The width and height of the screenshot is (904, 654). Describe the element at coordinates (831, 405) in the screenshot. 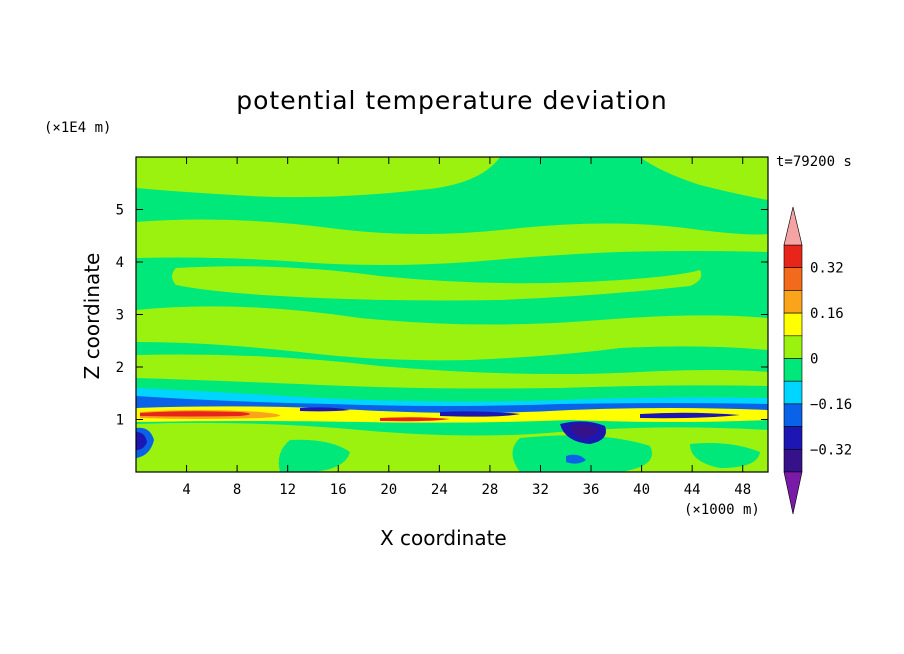

I see `colorbar-label: −0.16` at that location.